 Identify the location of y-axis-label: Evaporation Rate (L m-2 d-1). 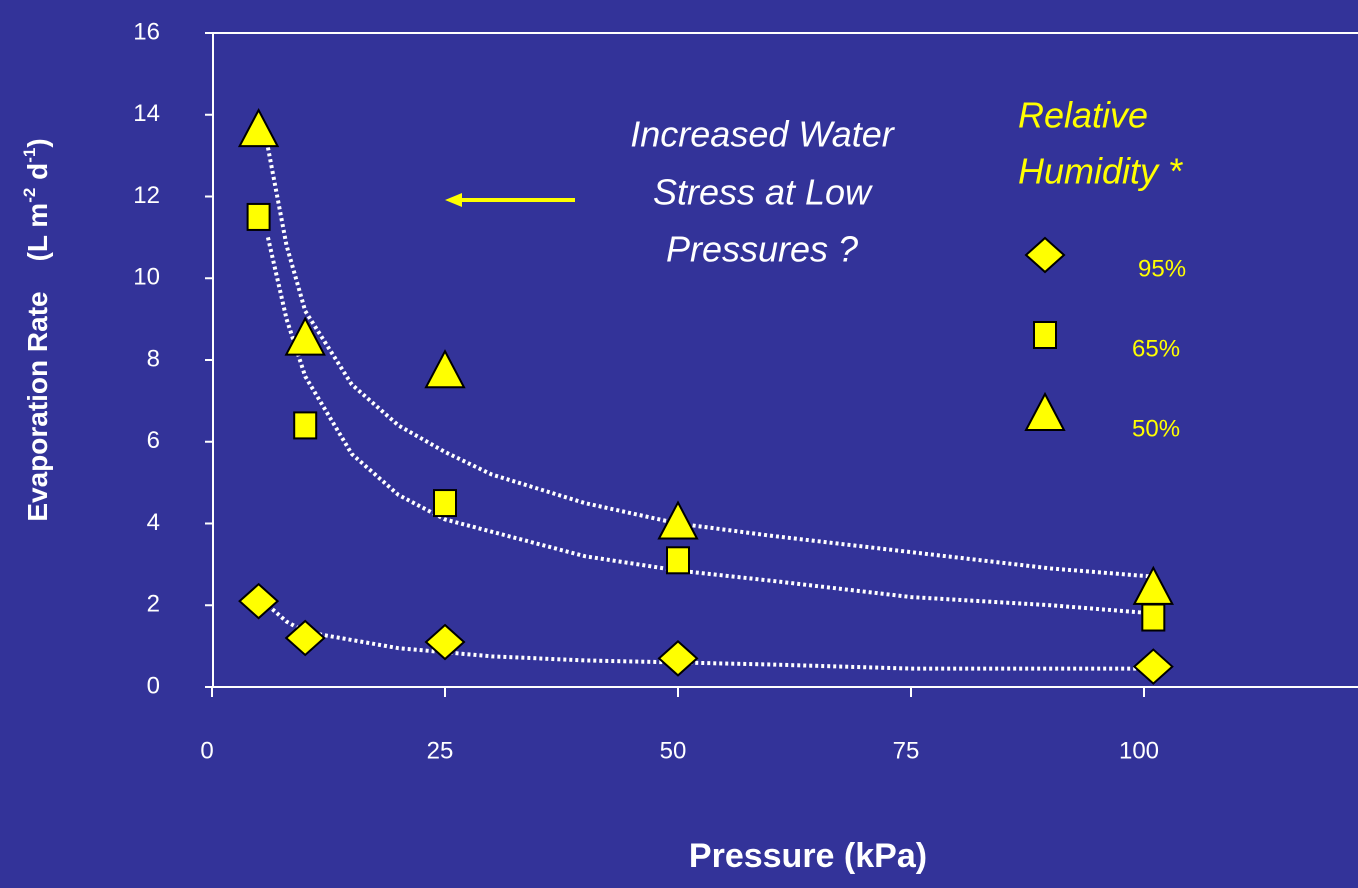
(36, 329).